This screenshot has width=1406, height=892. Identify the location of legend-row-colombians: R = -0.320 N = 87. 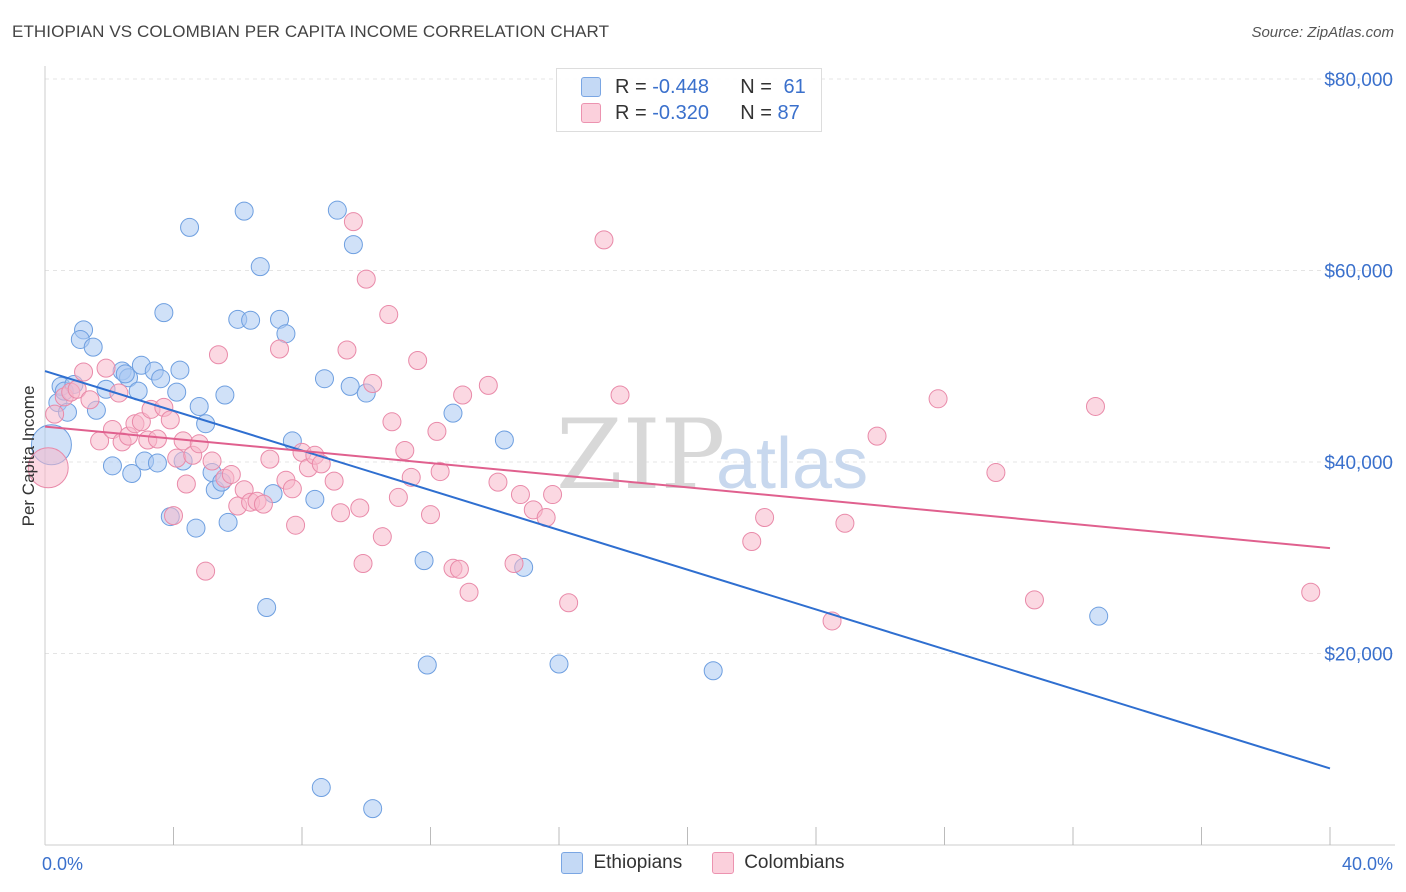
(690, 113).